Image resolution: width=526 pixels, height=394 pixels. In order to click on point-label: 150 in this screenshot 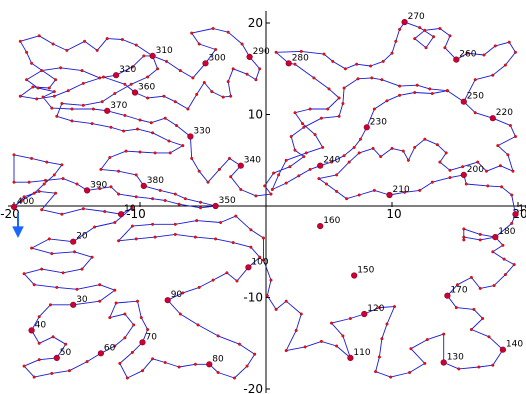, I will do `click(365, 271)`.